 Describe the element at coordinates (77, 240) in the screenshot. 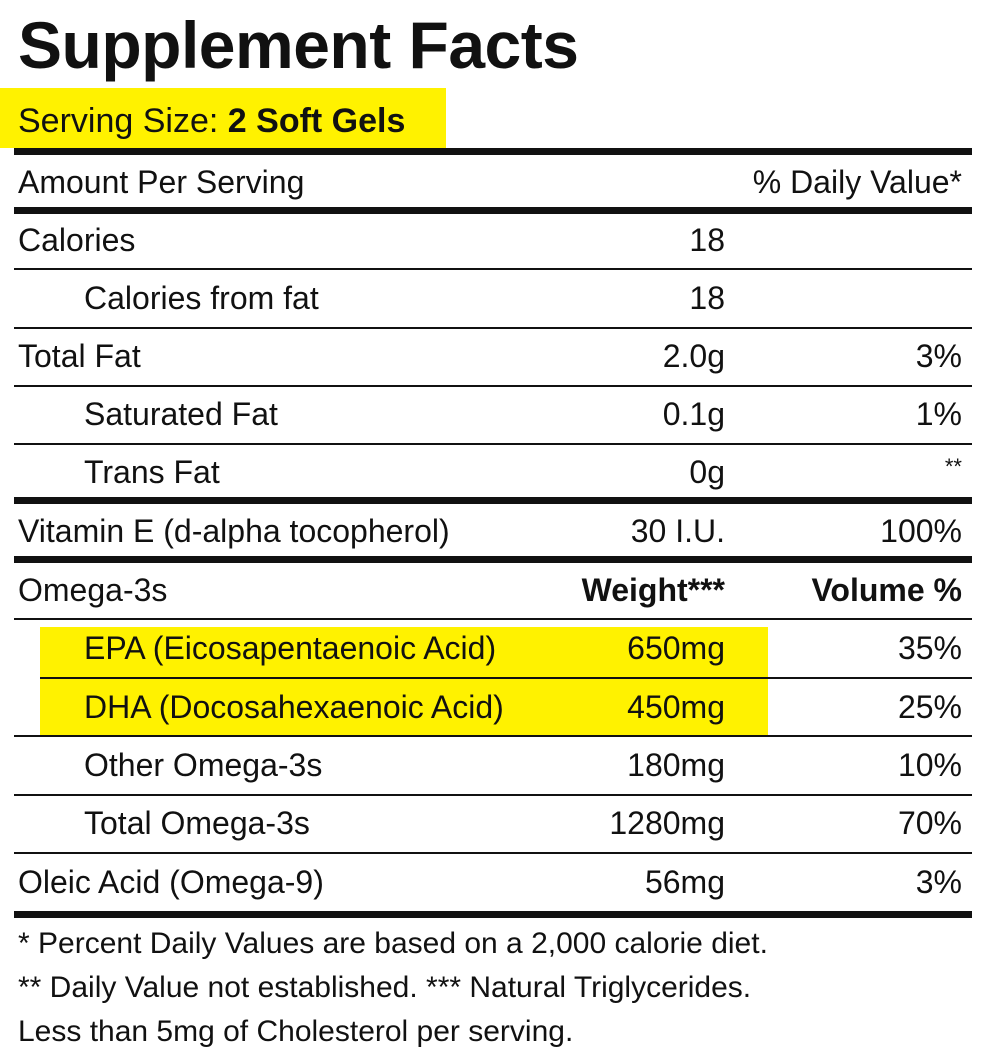

I see `row-label: Calories` at that location.